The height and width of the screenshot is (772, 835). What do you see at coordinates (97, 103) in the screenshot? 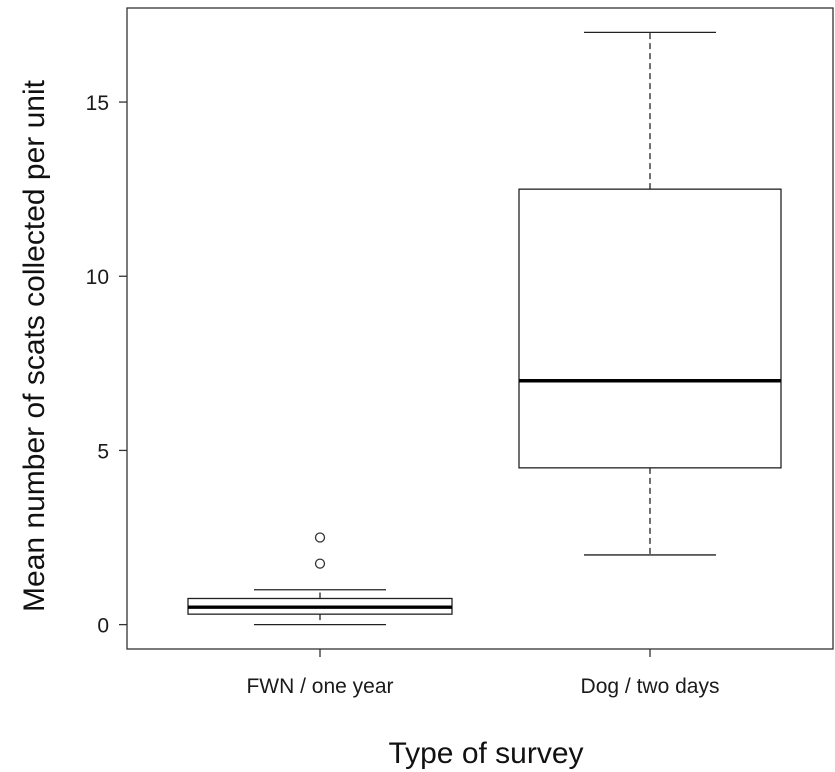
I see `y-tick-label-15: 15` at bounding box center [97, 103].